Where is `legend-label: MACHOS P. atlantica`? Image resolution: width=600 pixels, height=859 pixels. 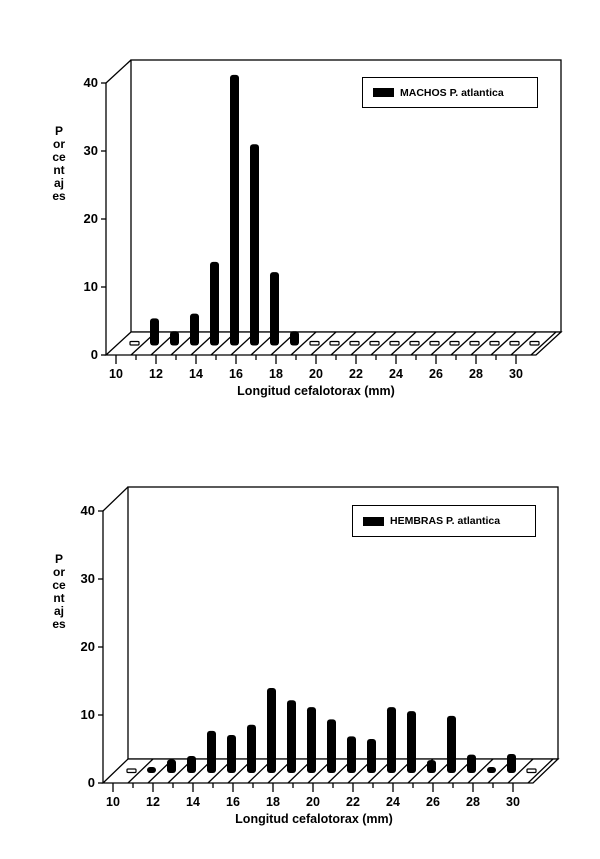 legend-label: MACHOS P. atlantica is located at coordinates (452, 92).